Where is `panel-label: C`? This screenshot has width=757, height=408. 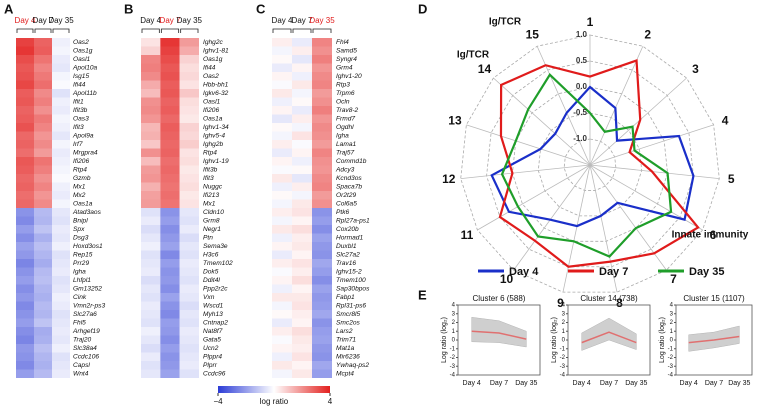 panel-label: C is located at coordinates (261, 8).